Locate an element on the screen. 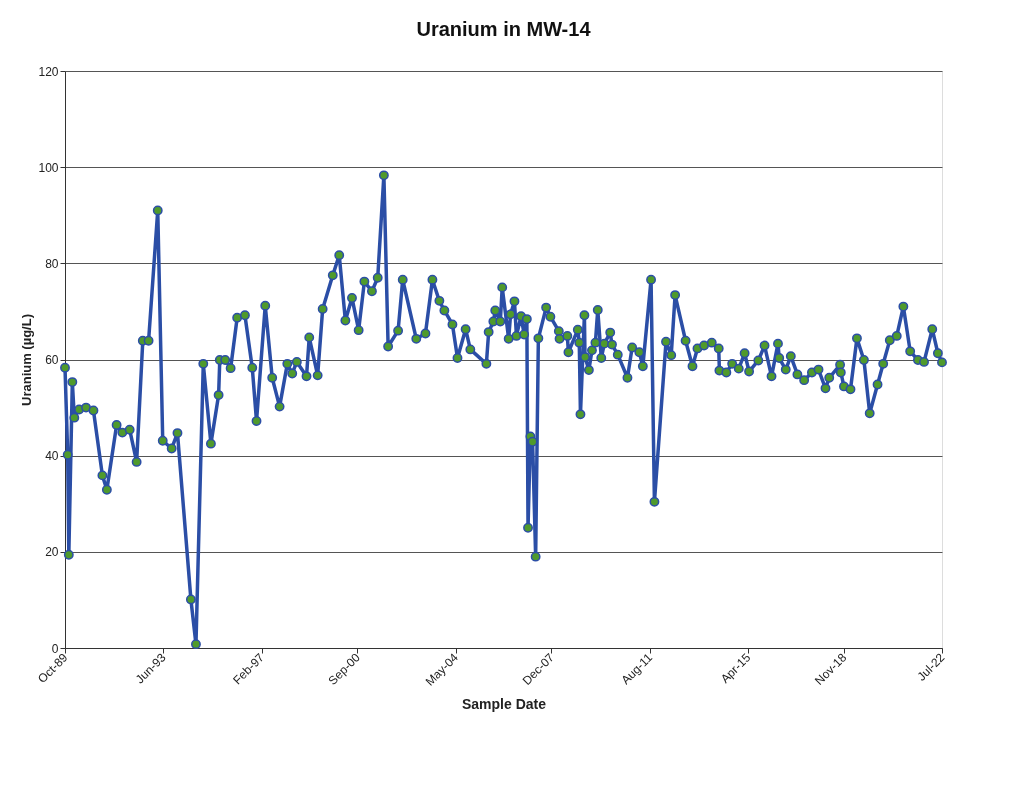  y-tick-label: 20 is located at coordinates (52, 552).